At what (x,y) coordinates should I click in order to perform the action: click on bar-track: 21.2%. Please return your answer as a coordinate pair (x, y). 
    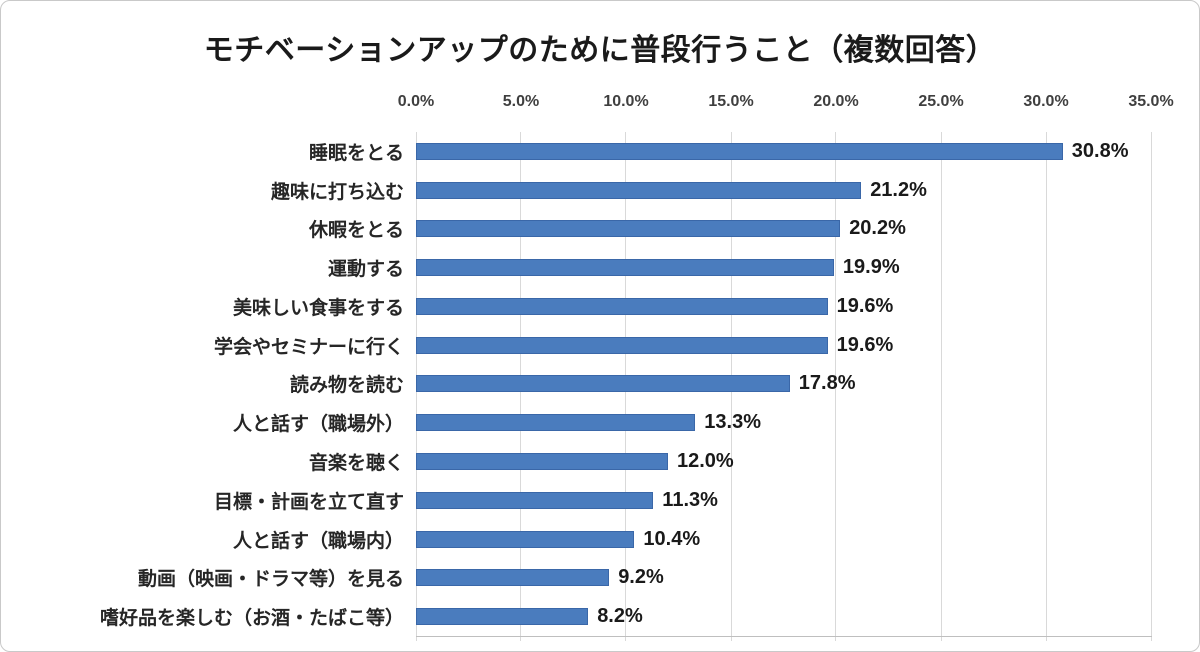
    Looking at the image, I should click on (783, 190).